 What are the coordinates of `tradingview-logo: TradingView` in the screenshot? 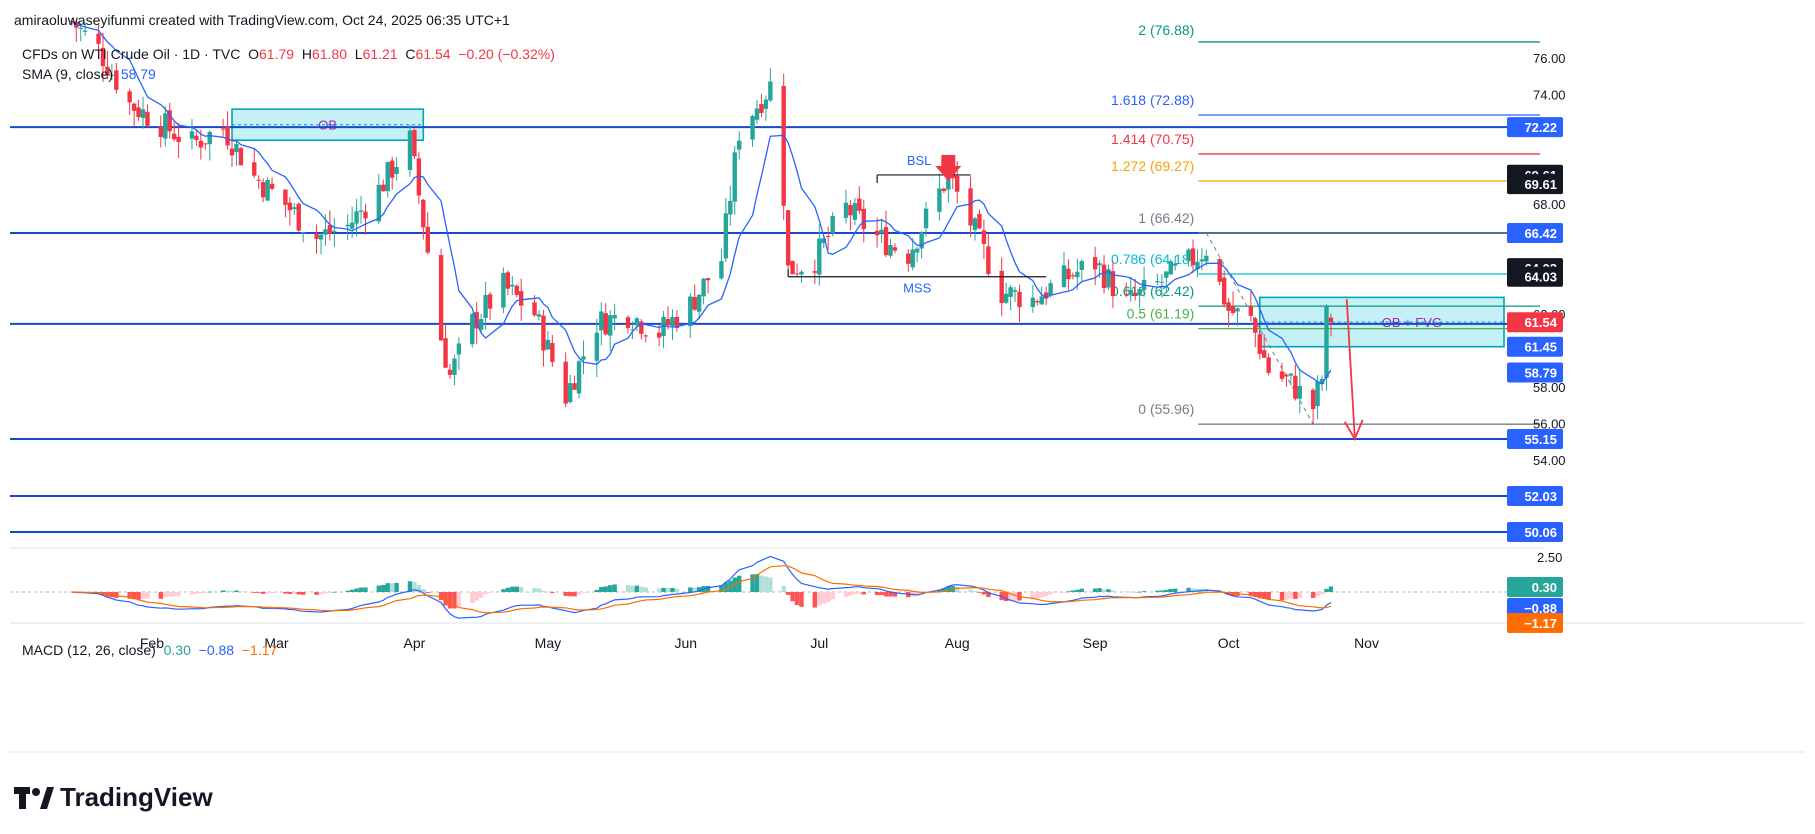 It's located at (113, 797).